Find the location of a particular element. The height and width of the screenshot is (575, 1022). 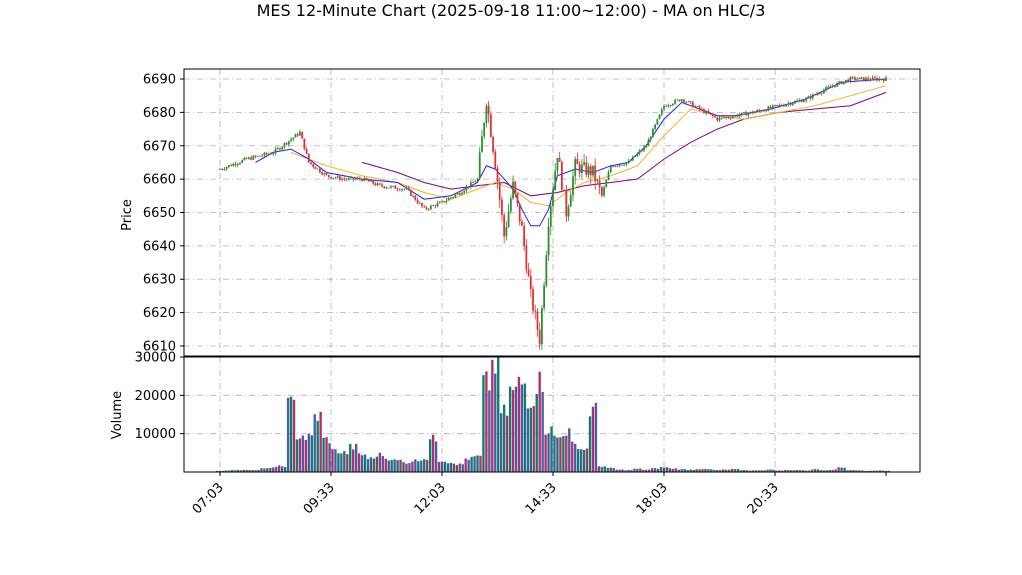

ma-slow-line is located at coordinates (624, 144).